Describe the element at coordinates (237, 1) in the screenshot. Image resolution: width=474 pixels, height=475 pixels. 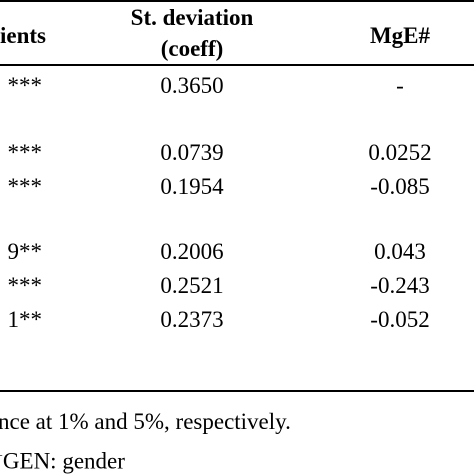
I see `table-top-rule` at that location.